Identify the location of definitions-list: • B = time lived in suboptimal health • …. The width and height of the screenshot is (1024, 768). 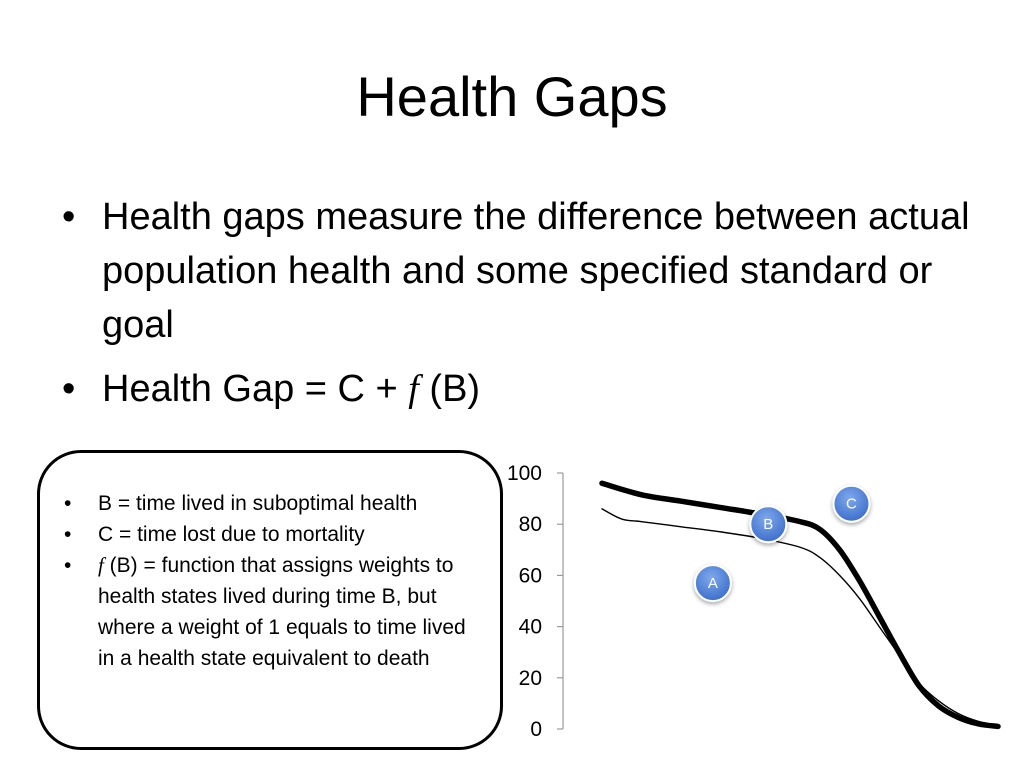
(270, 581).